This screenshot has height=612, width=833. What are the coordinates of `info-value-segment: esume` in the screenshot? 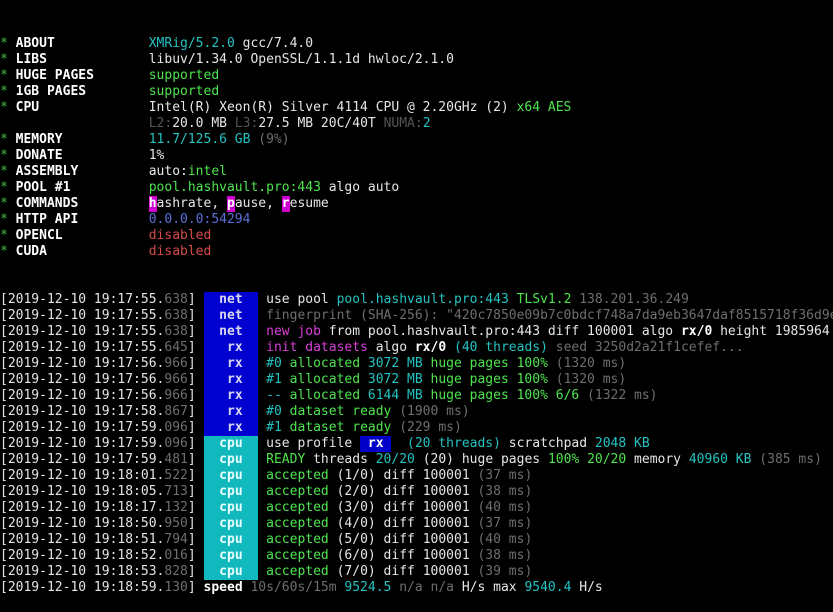 It's located at (309, 203).